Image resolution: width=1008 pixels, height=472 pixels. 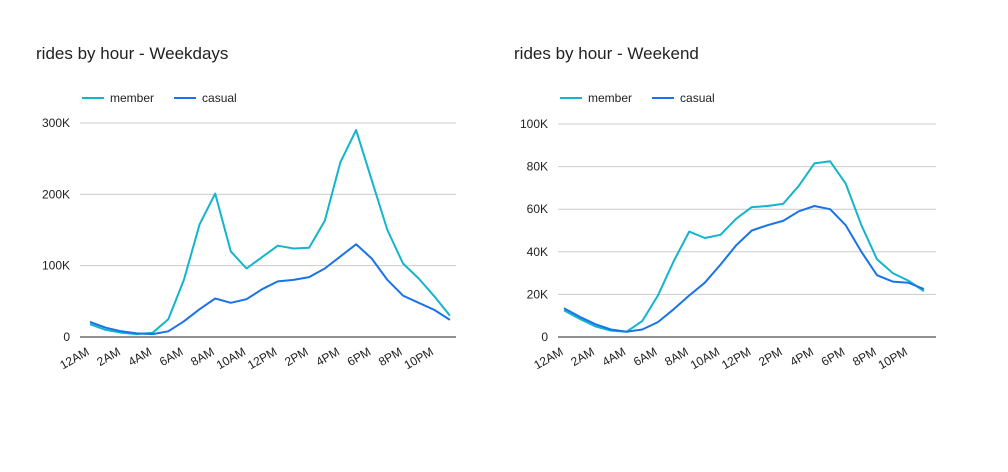 I want to click on y-tick-label: 200K, so click(x=56, y=194).